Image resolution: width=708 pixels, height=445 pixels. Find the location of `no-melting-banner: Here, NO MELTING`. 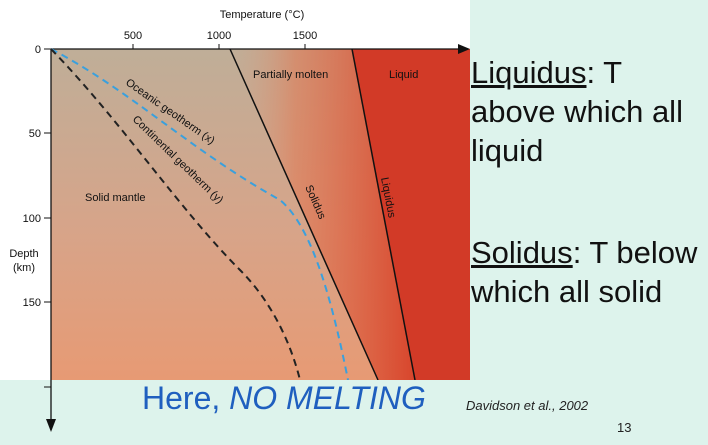

no-melting-banner: Here, NO MELTING is located at coordinates (284, 398).